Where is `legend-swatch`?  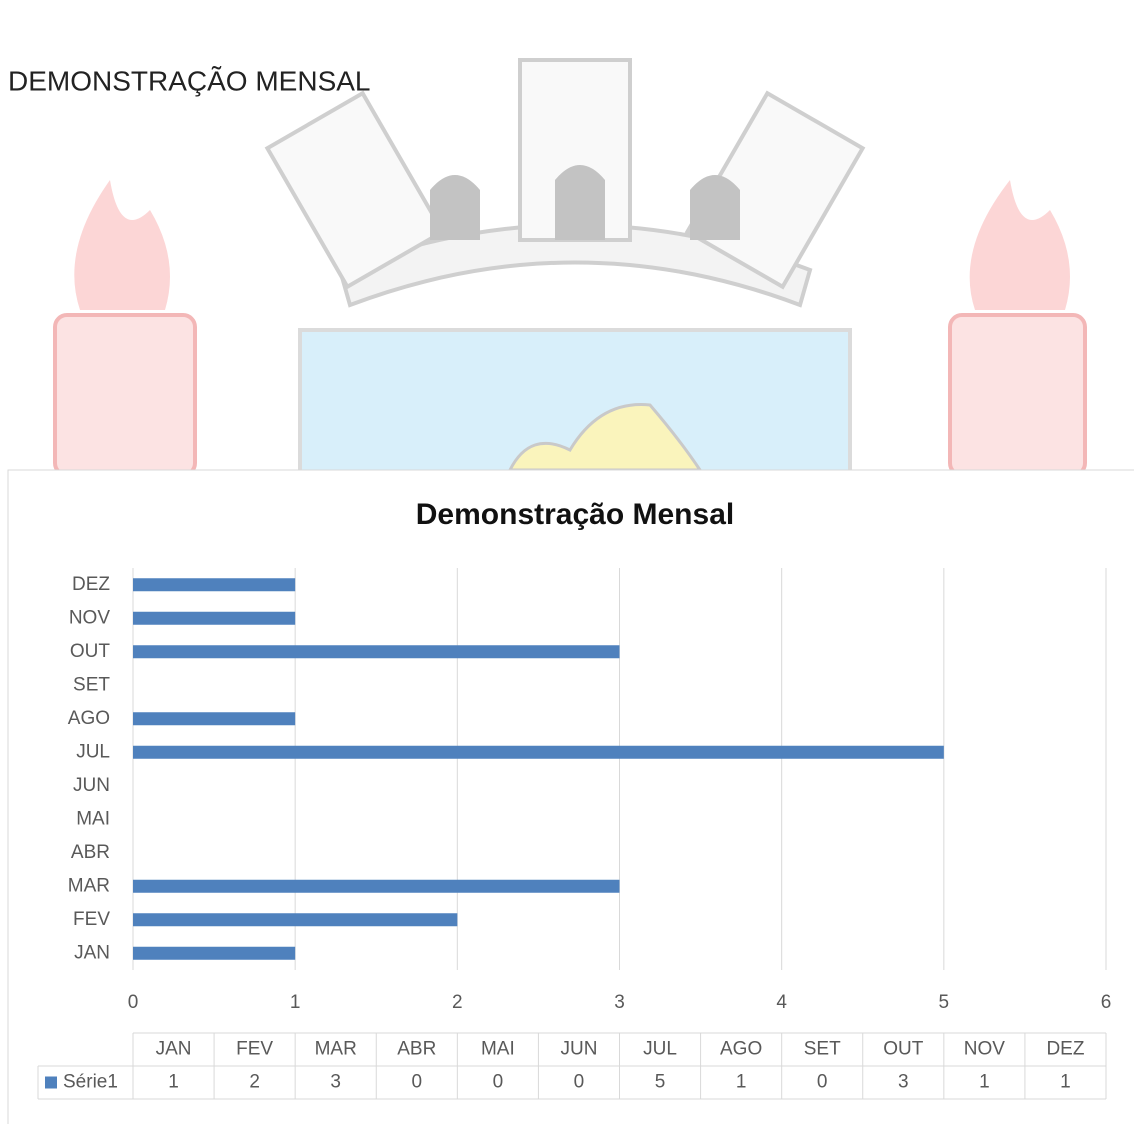
legend-swatch is located at coordinates (51, 1082).